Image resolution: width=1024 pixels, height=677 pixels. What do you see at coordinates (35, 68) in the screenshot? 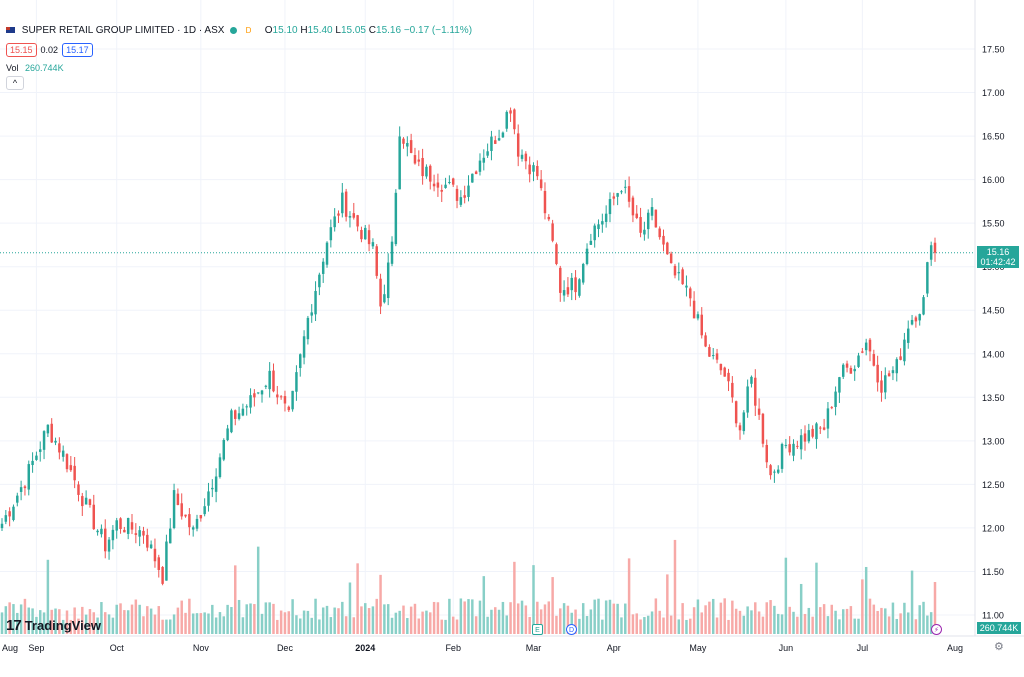
I see `volume-legend: Vol 260.744K` at bounding box center [35, 68].